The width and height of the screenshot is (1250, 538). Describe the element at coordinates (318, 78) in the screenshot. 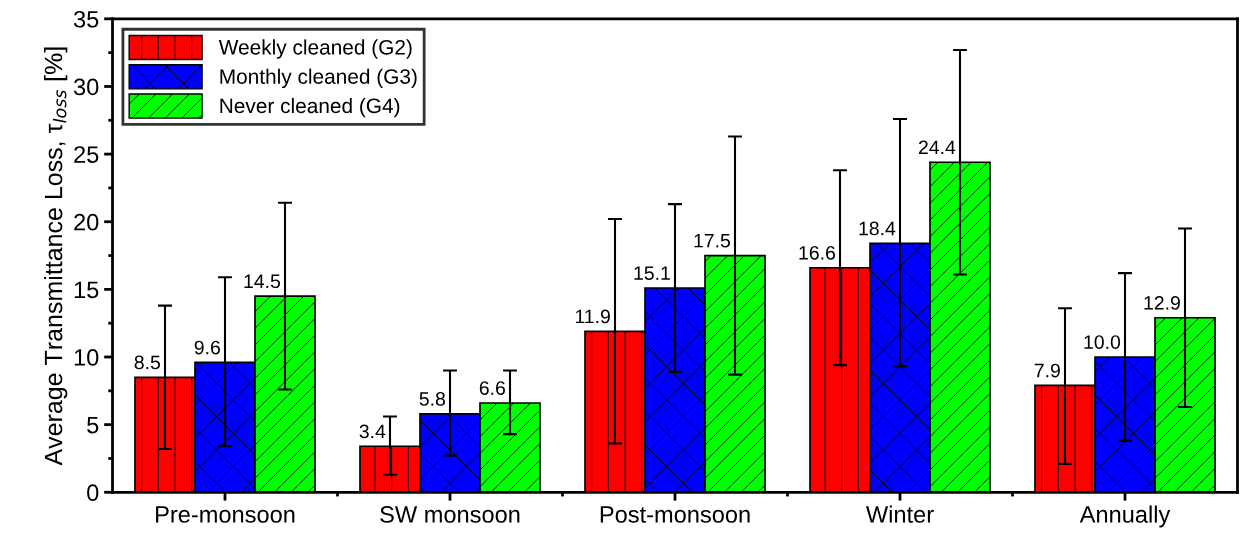

I see `legend-label: Monthly cleaned (G3)` at that location.